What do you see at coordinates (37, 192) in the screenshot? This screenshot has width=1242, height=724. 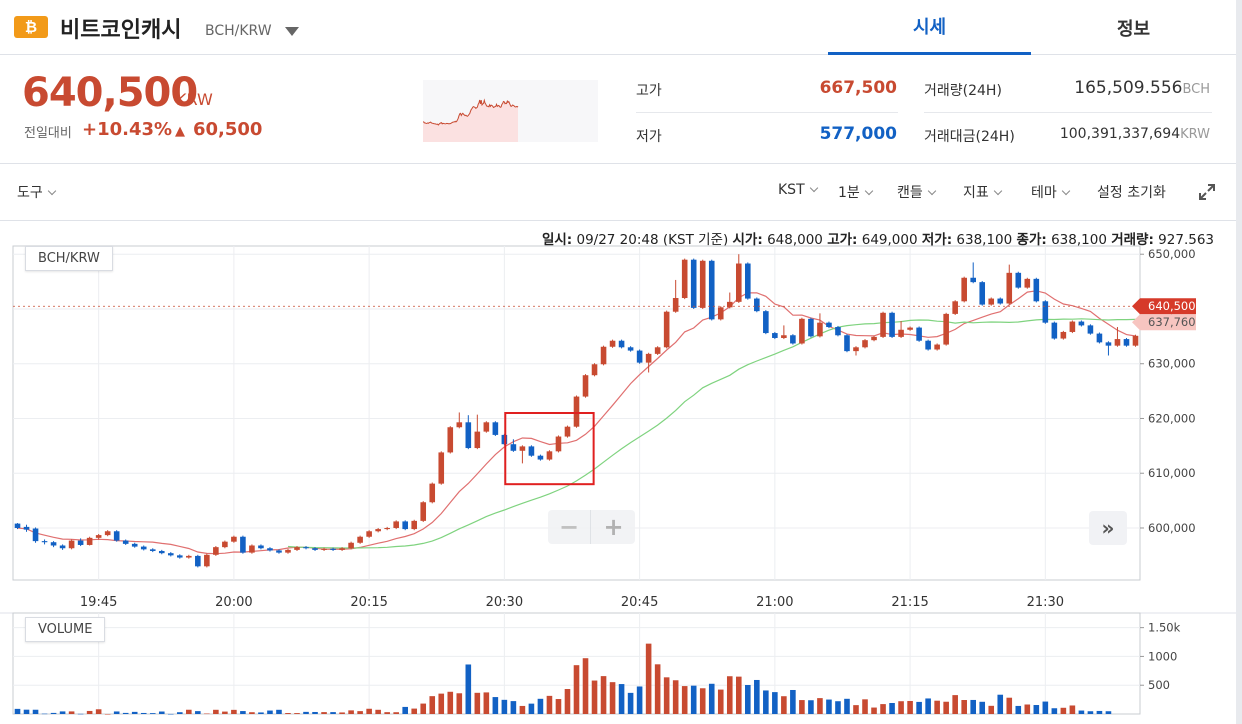 I see `tools-menu: 도구` at bounding box center [37, 192].